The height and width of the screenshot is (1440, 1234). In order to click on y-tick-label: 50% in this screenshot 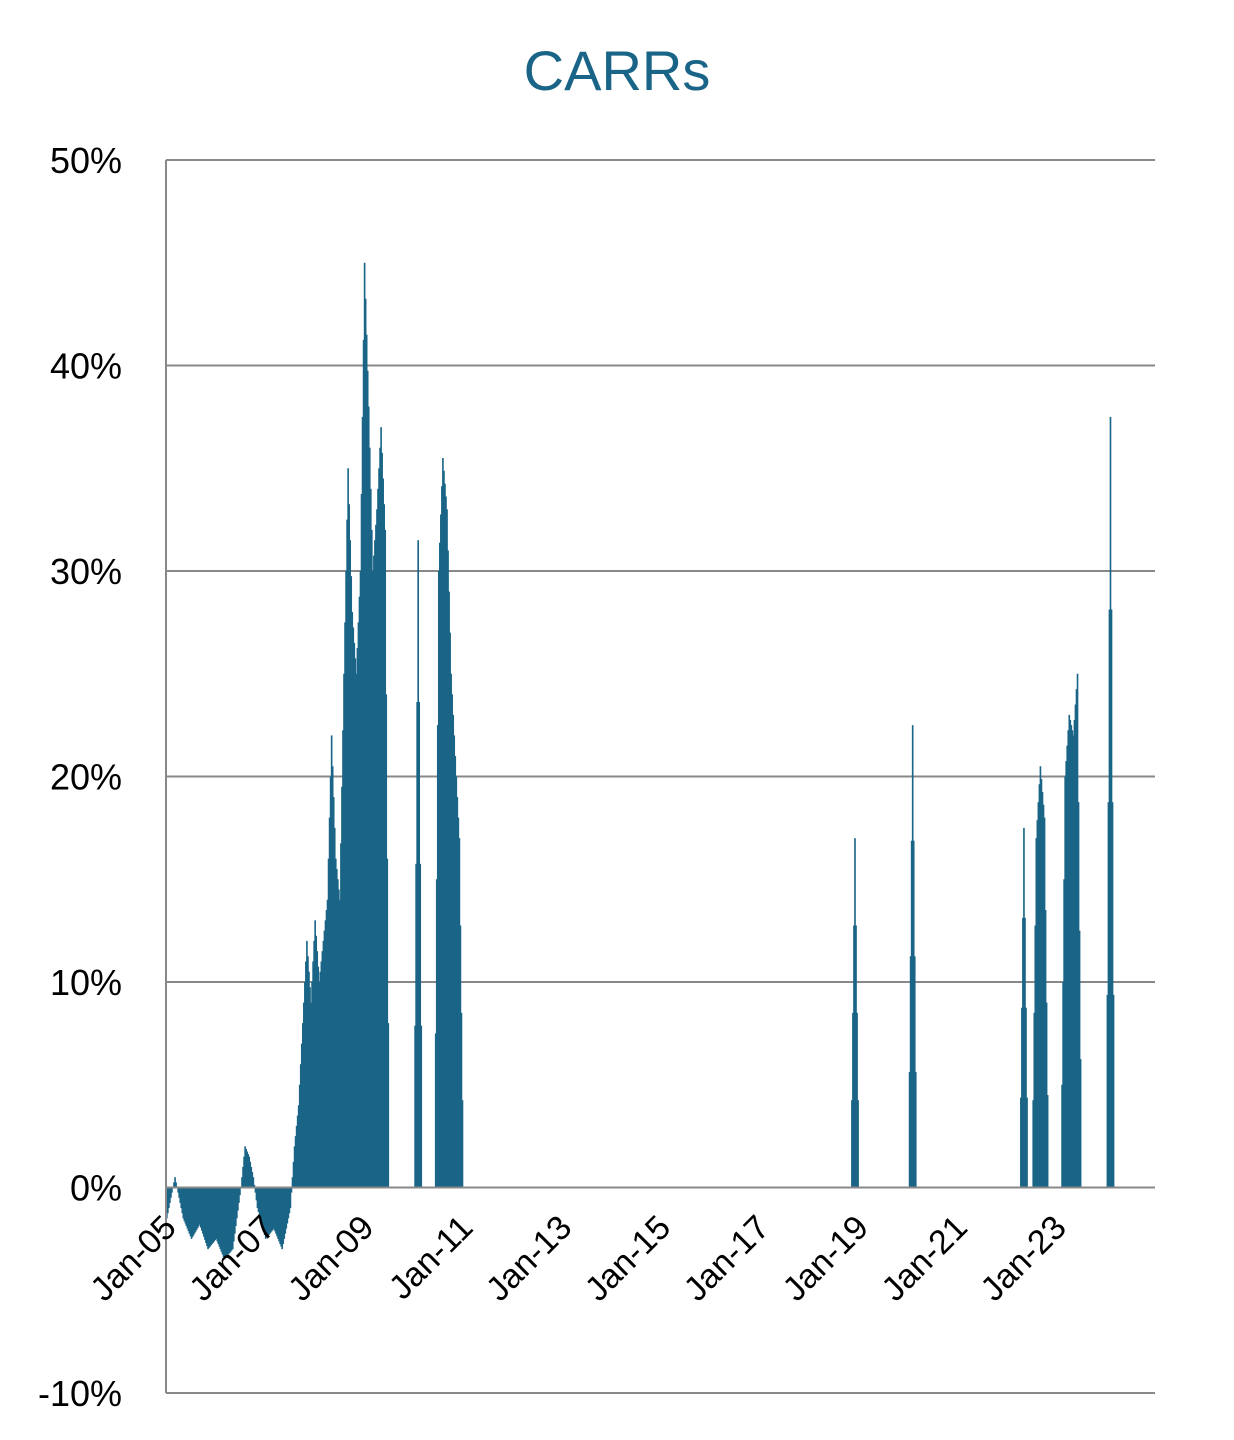, I will do `click(86, 160)`.